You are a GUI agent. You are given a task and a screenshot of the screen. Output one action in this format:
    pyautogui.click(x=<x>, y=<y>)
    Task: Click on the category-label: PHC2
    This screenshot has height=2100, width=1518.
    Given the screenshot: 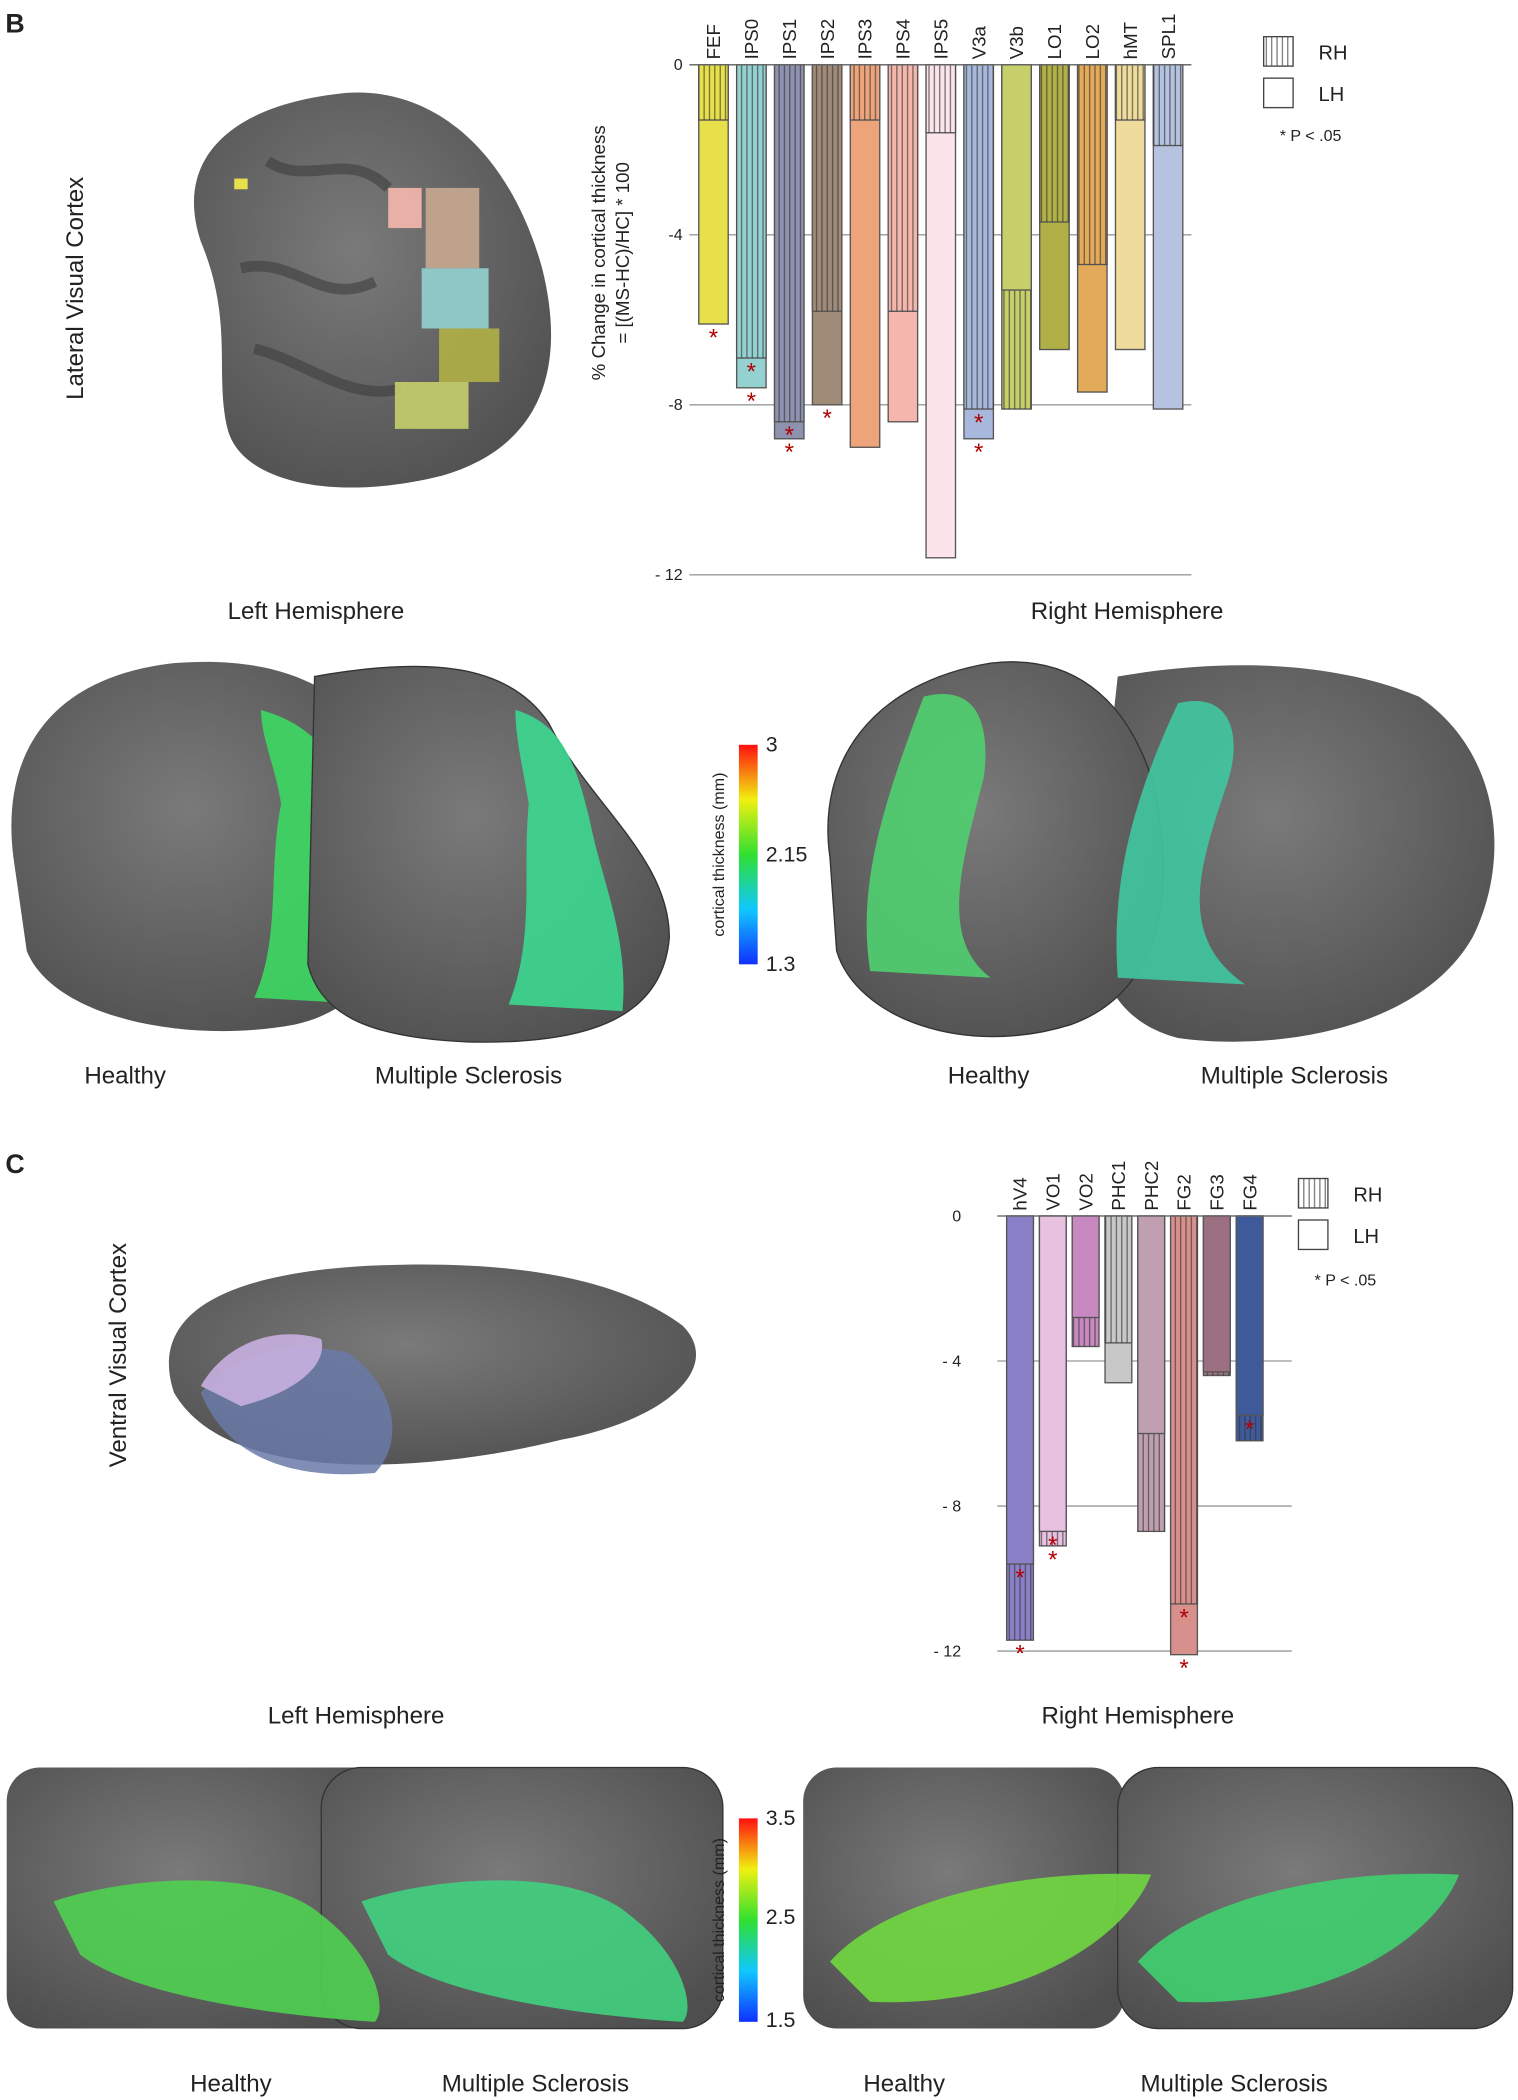 What is the action you would take?
    pyautogui.click(x=1151, y=1186)
    